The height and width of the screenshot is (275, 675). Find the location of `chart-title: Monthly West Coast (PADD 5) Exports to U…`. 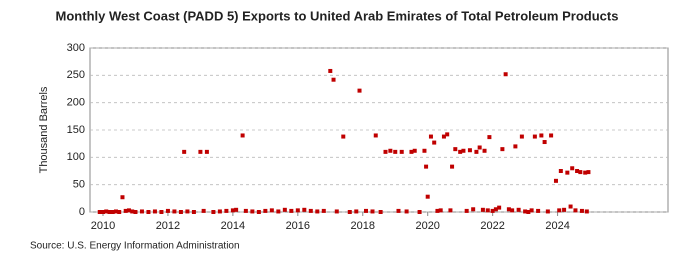

chart-title: Monthly West Coast (PADD 5) Exports to U… is located at coordinates (337, 15).